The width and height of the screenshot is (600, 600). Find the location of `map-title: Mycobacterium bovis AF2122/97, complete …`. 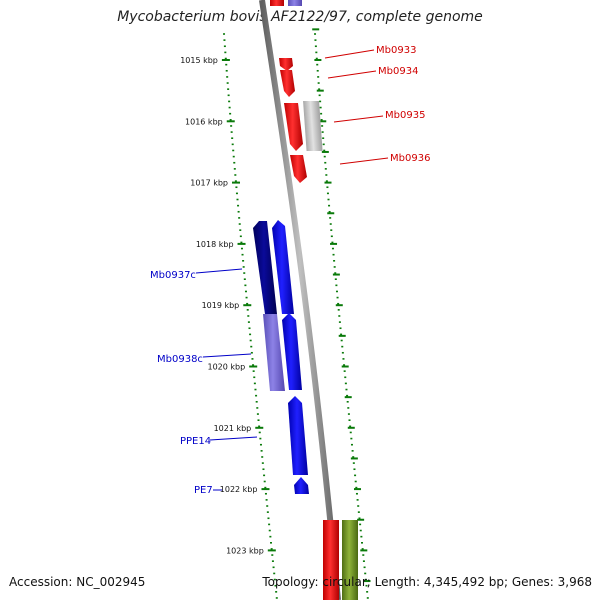

map-title: Mycobacterium bovis AF2122/97, complete … is located at coordinates (300, 17).